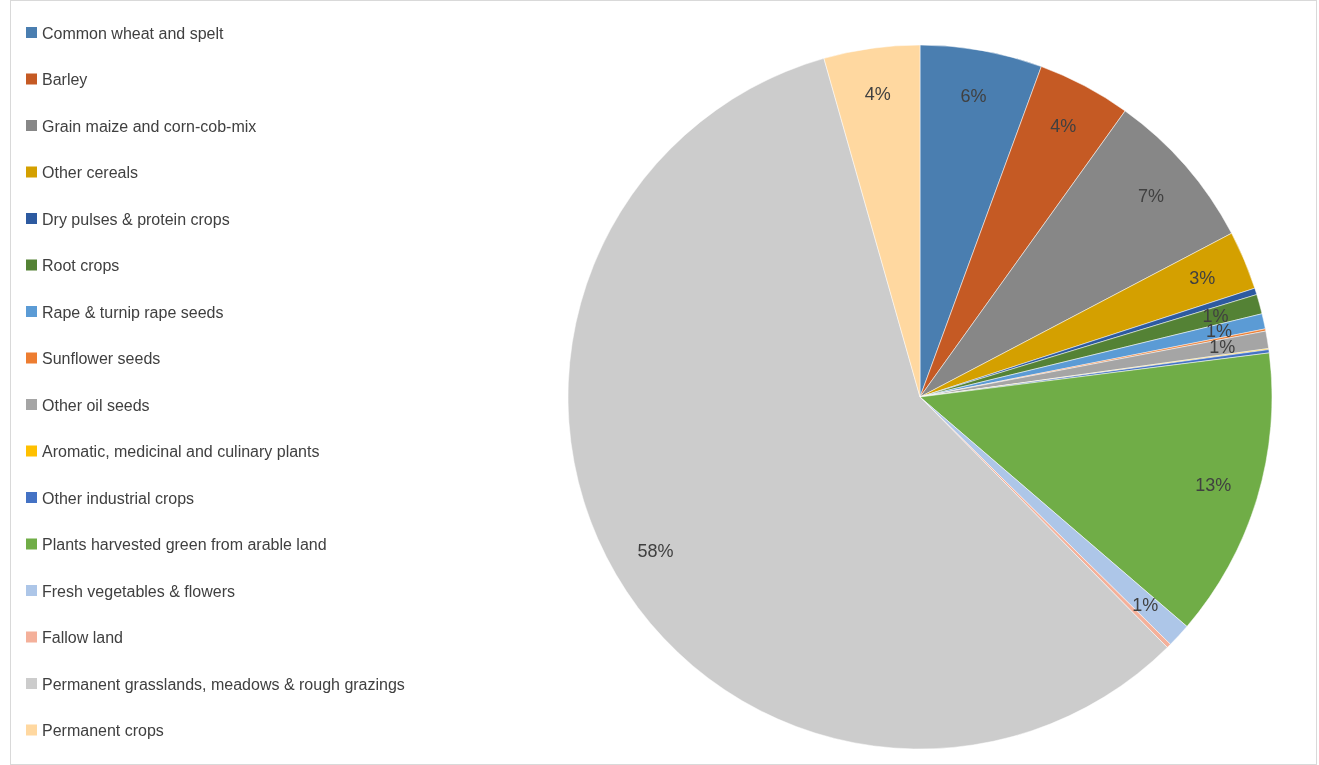  I want to click on legend-label: Rape & turnip rape seeds, so click(133, 312).